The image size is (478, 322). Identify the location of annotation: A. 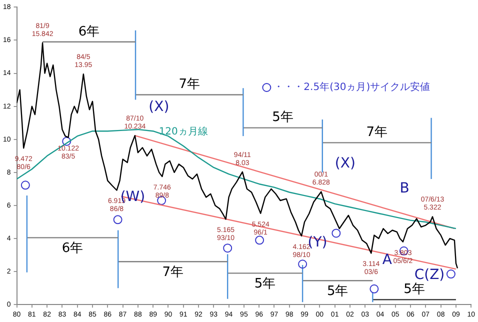
(387, 260).